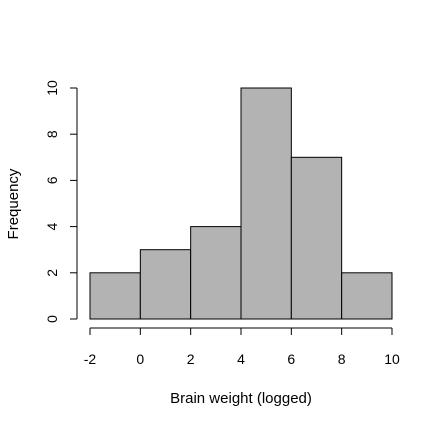  What do you see at coordinates (52, 88) in the screenshot?
I see `y-tick-label: 10` at bounding box center [52, 88].